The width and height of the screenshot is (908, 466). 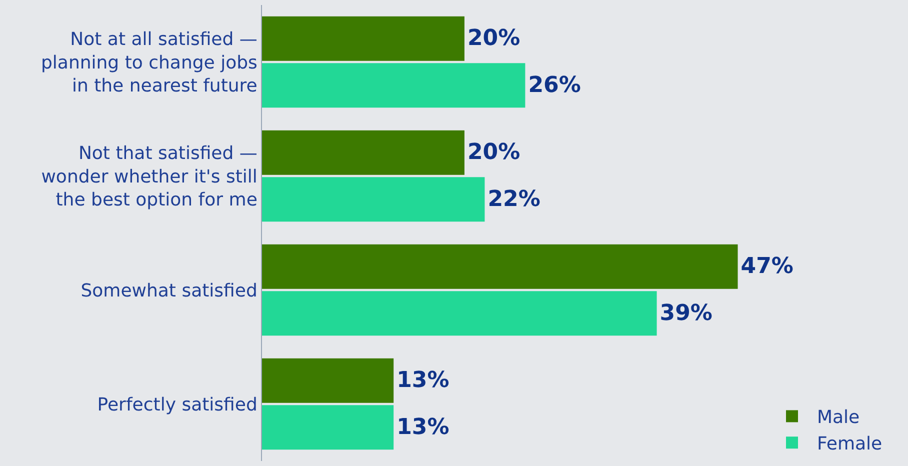 I want to click on y-tick-label: Somewhat satisfied, so click(x=169, y=291).